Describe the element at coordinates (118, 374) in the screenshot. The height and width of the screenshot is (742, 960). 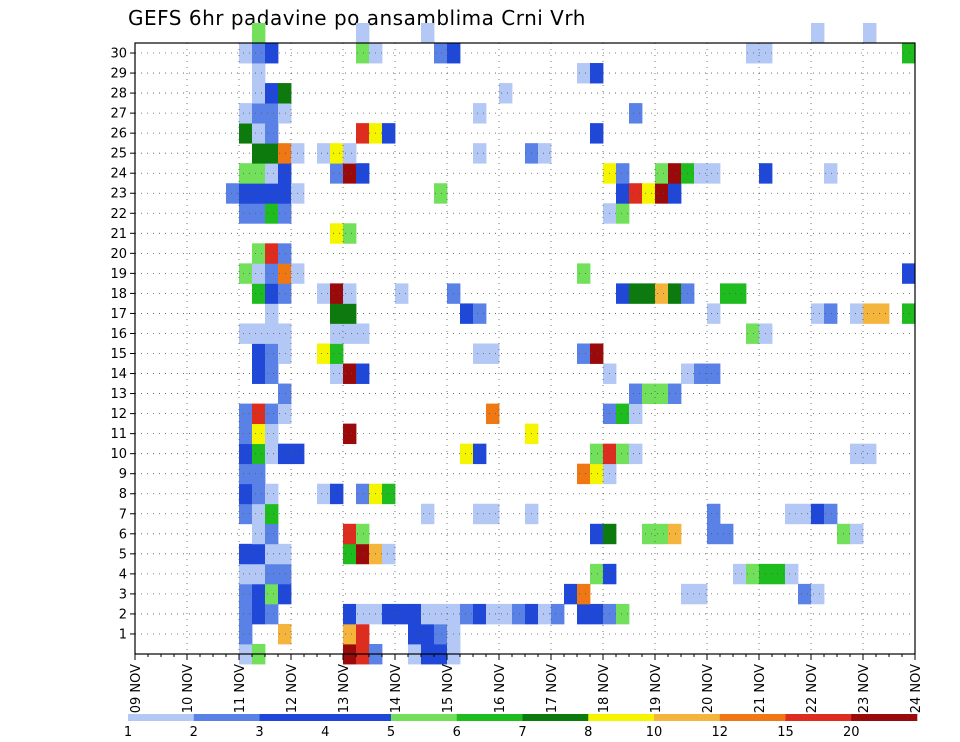
I see `y-tick-label: 14` at that location.